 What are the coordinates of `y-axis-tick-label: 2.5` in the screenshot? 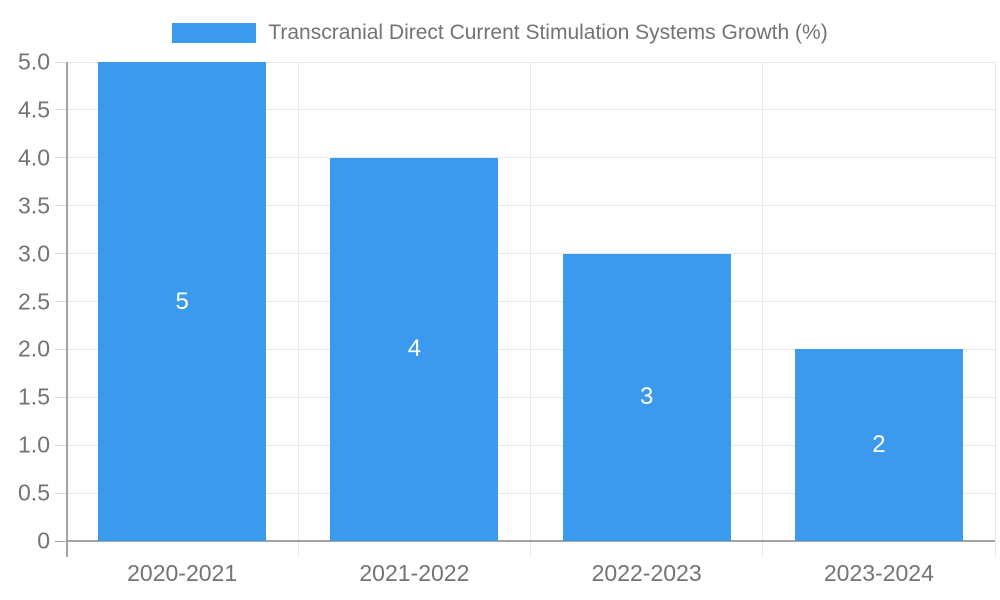 It's located at (34, 301).